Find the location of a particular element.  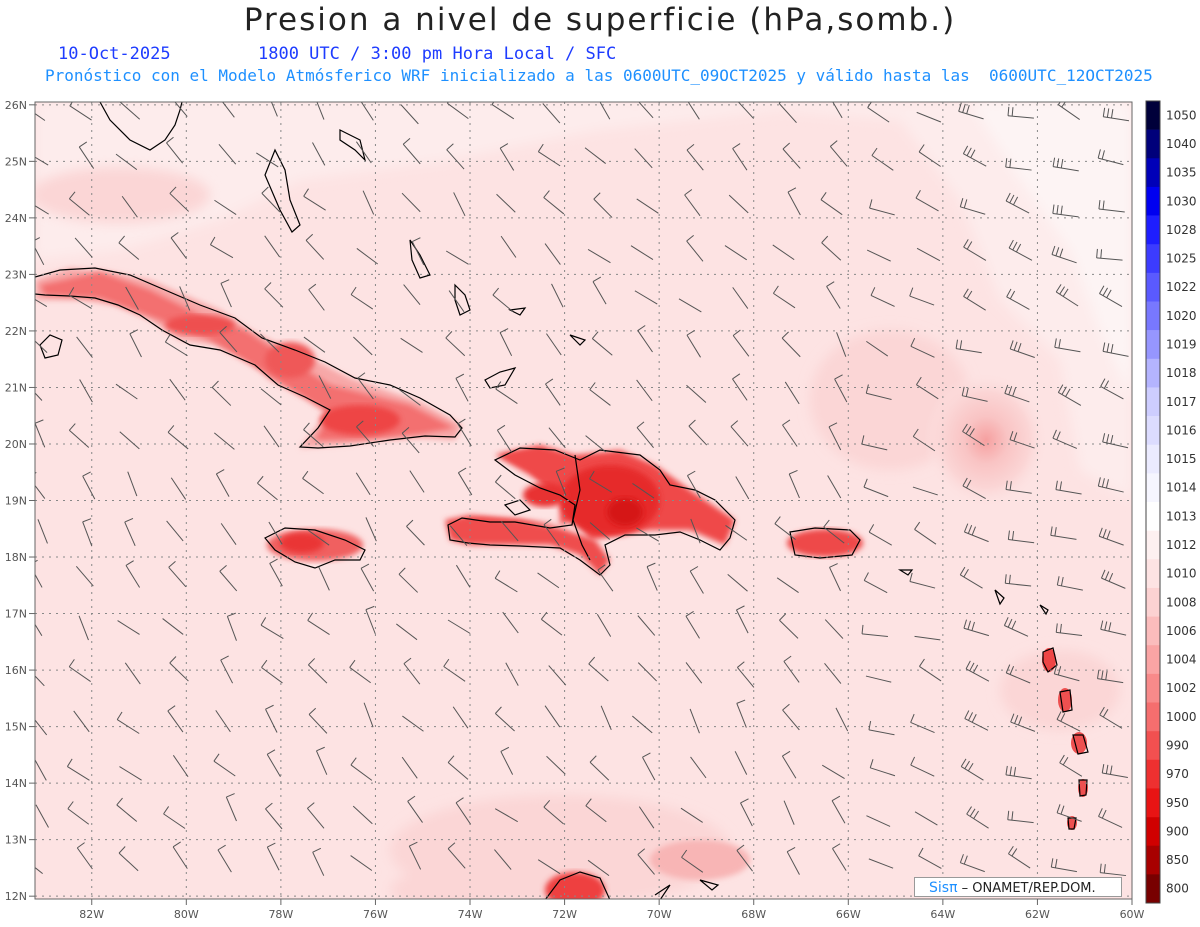

colorbar-label: 990 is located at coordinates (1177, 745).